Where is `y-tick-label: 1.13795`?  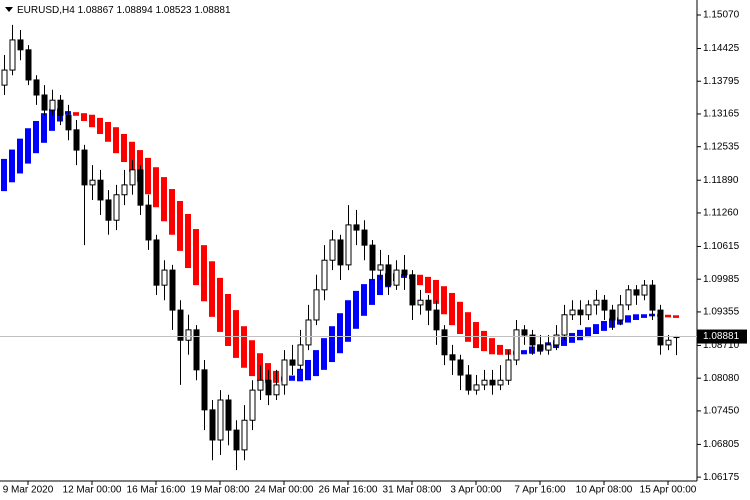
y-tick-label: 1.13795 is located at coordinates (721, 81).